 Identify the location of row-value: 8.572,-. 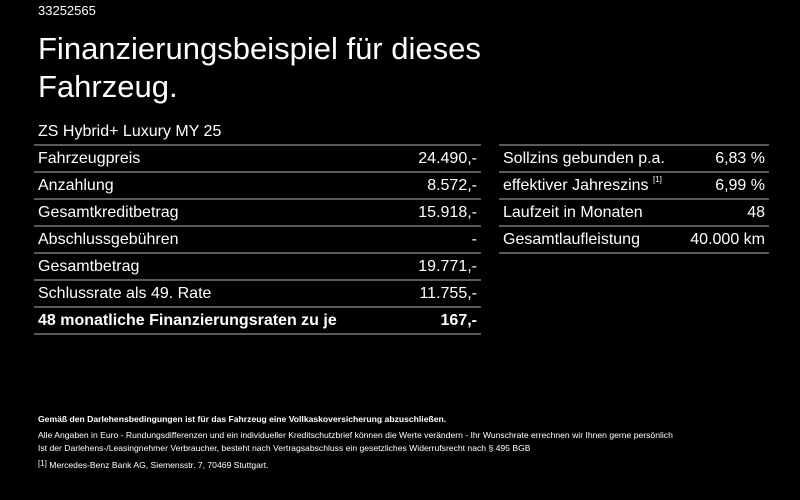
(441, 186).